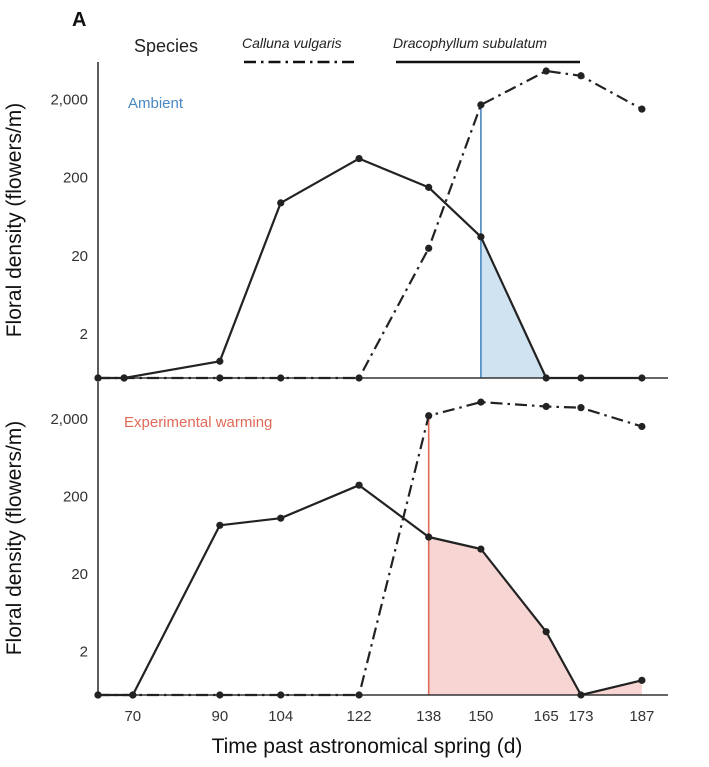 This screenshot has height=767, width=709. I want to click on legend-title: Species, so click(166, 46).